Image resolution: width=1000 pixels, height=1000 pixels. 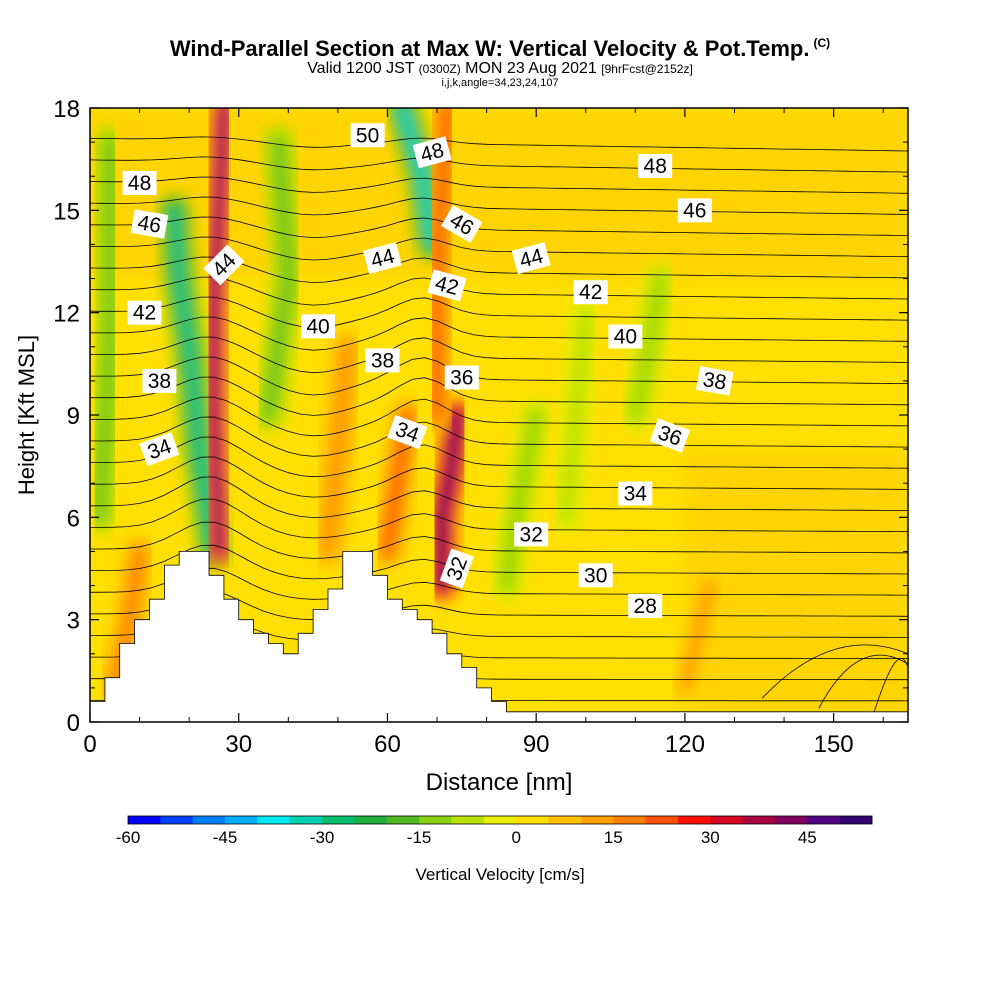 I want to click on contour-label-text: 42, so click(x=144, y=313).